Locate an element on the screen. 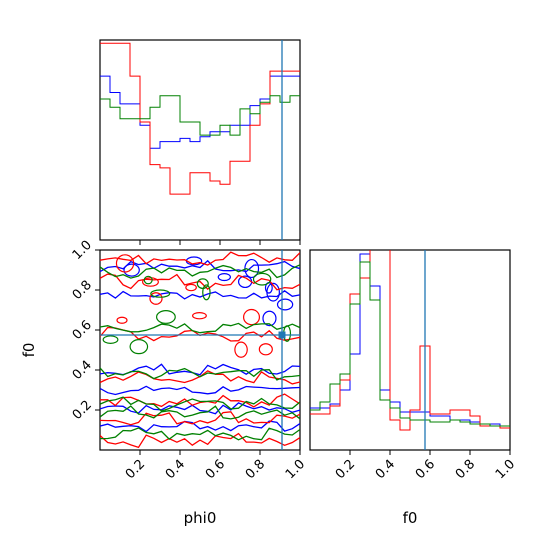  hist-phi0-step-green is located at coordinates (200, 115).